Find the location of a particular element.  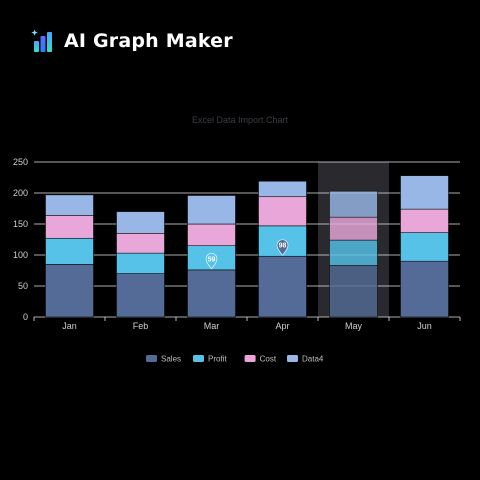

app-title: AI Graph Maker is located at coordinates (148, 41).